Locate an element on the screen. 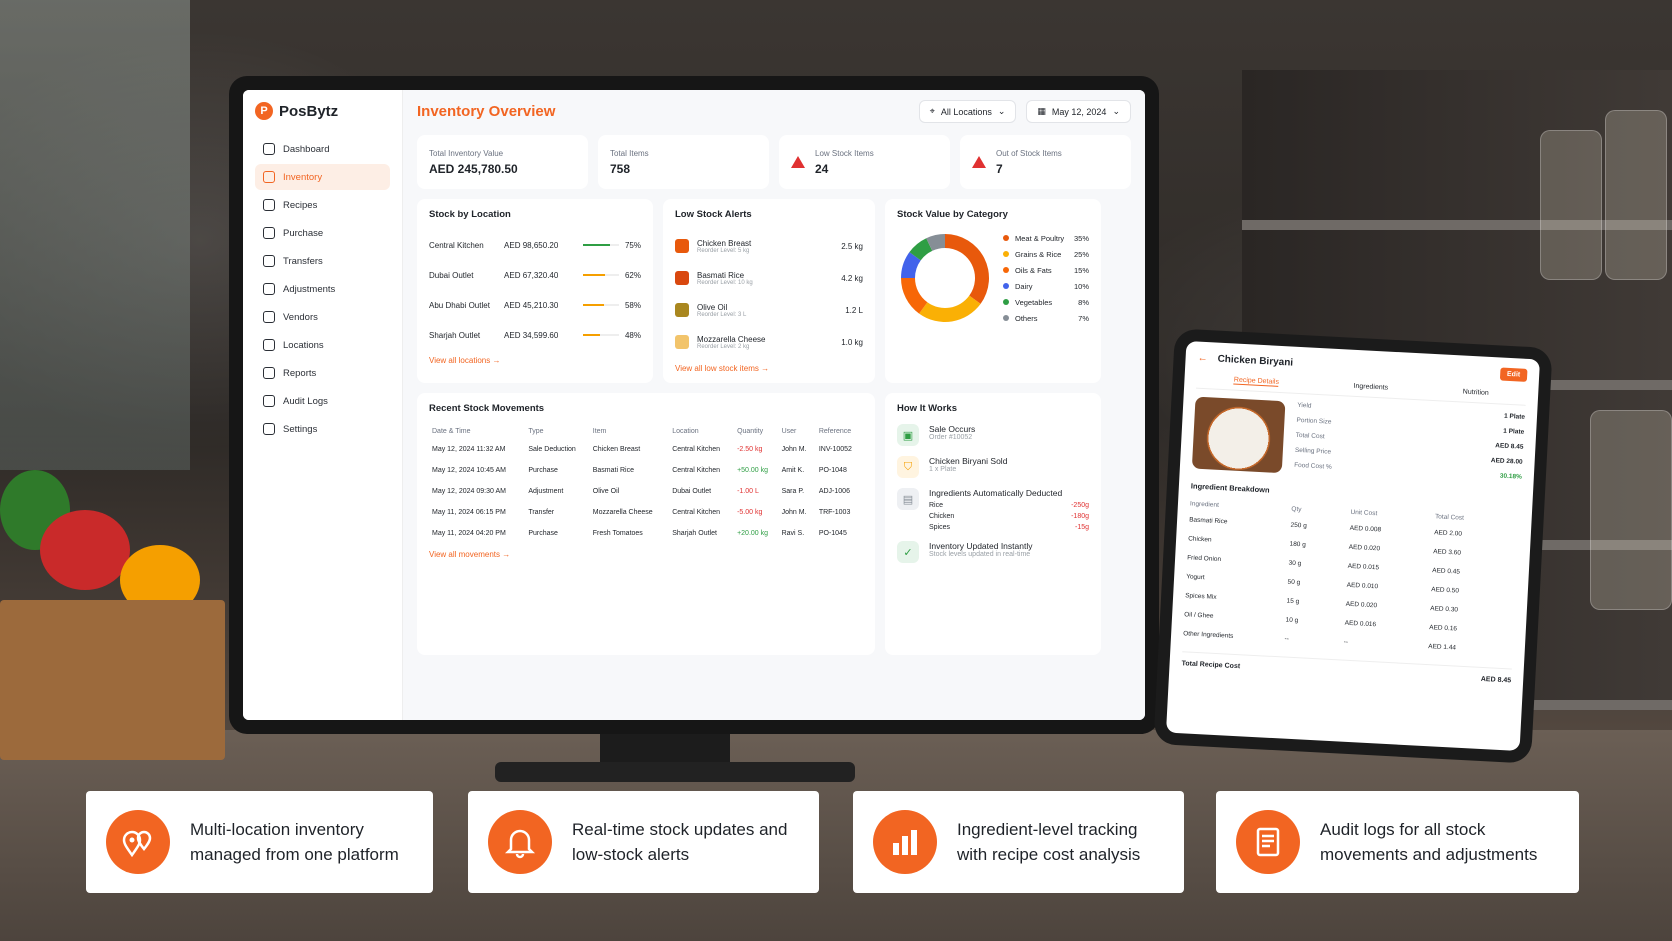 The image size is (1672, 941). legend-label: Others is located at coordinates (1026, 318).